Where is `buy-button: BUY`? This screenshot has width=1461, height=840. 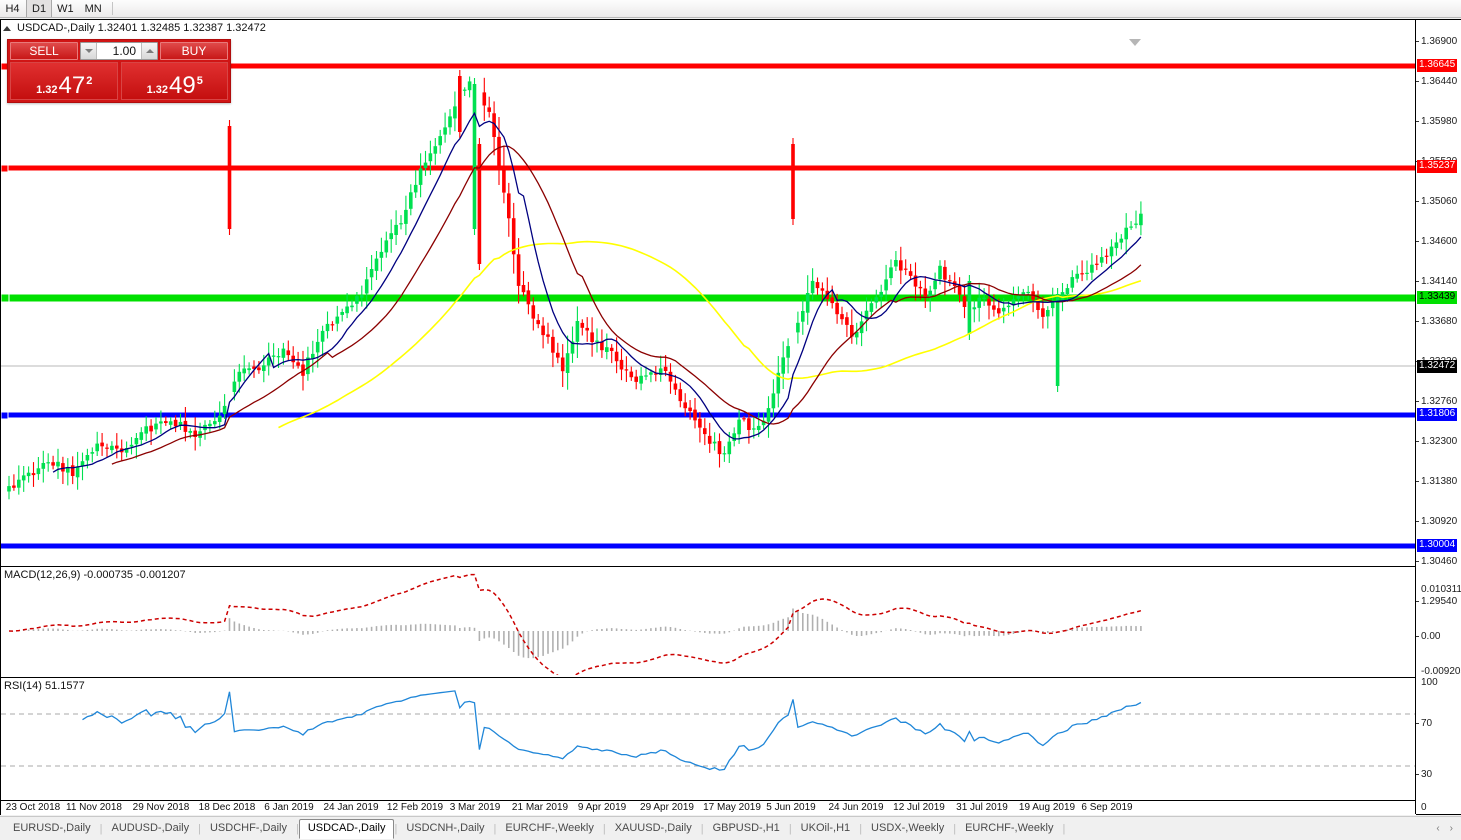 buy-button: BUY is located at coordinates (194, 51).